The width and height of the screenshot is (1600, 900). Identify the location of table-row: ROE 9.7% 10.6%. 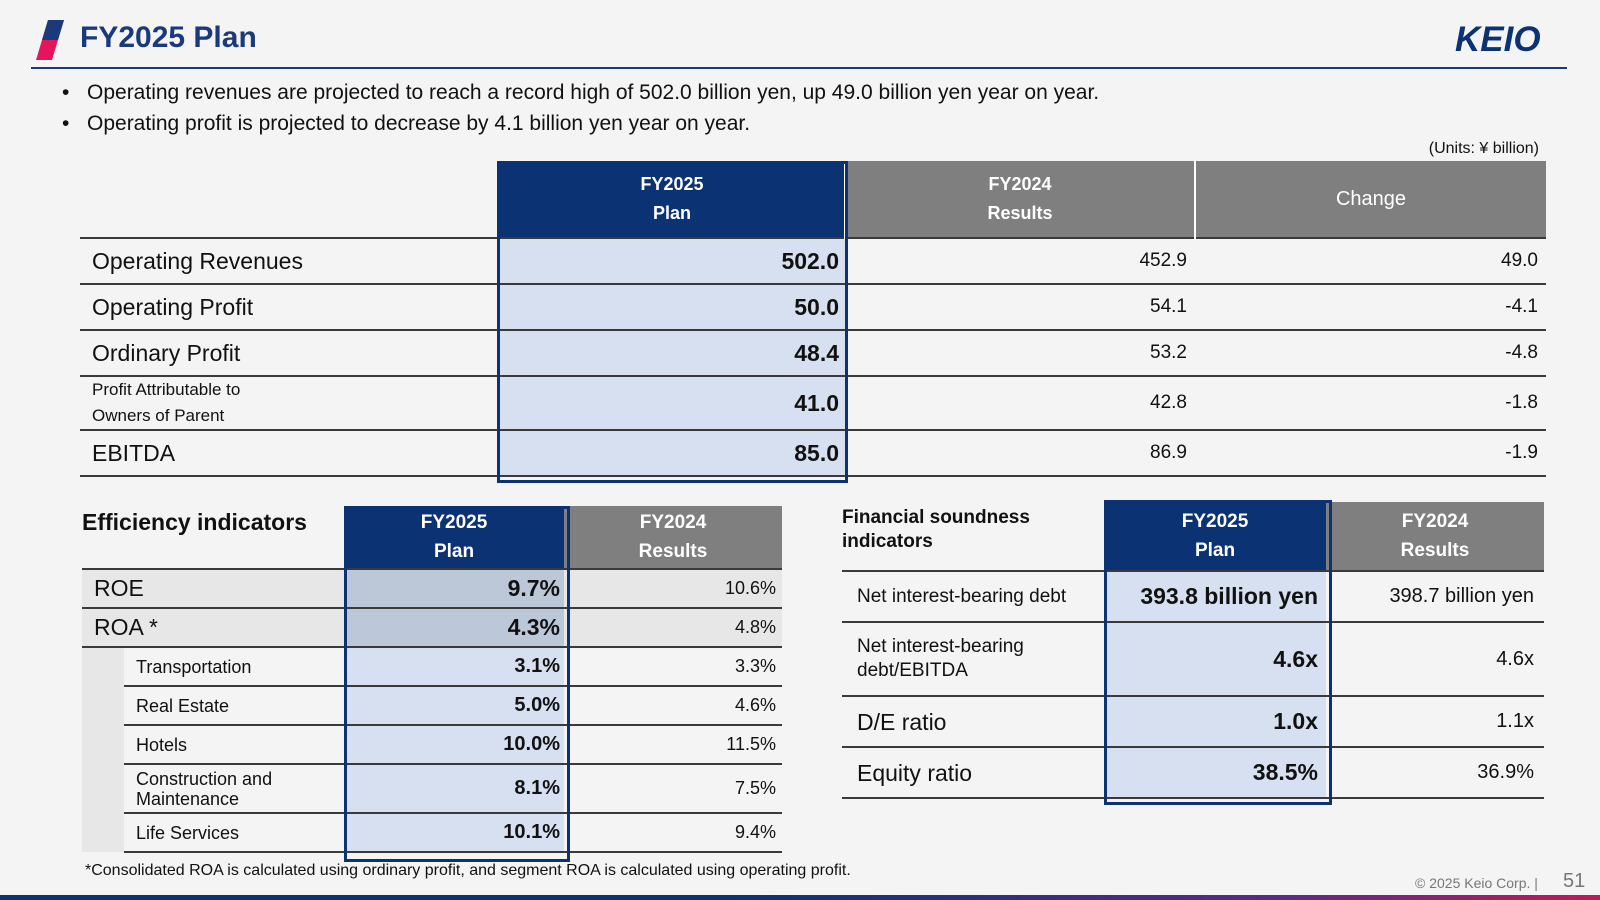
(432, 588).